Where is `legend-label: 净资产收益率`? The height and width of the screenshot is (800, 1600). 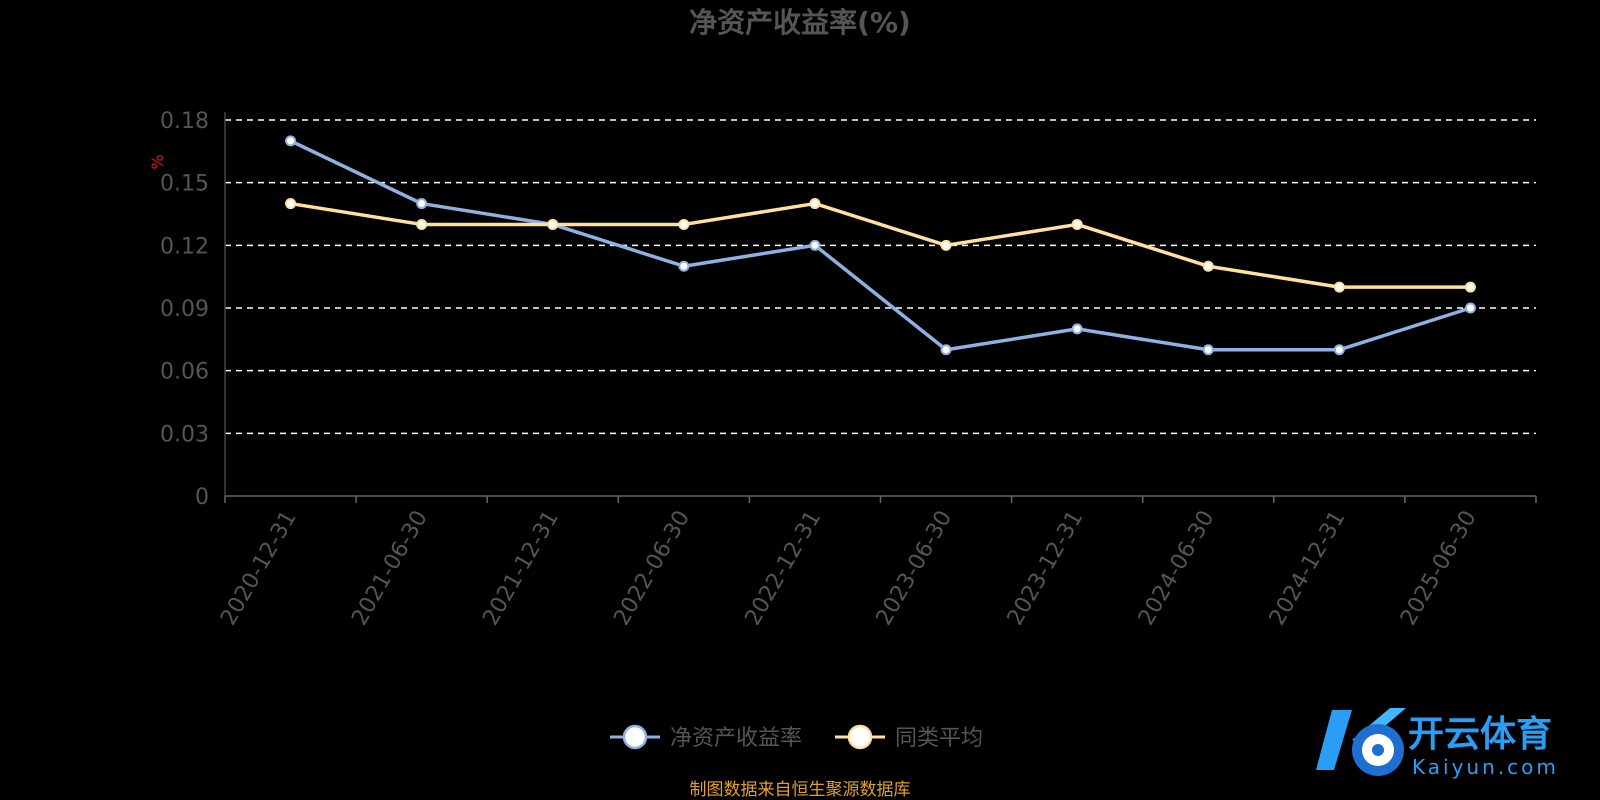
legend-label: 净资产收益率 is located at coordinates (736, 738).